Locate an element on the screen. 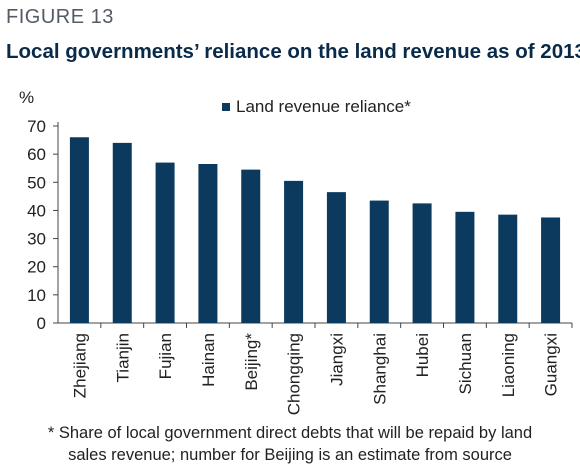 This screenshot has height=472, width=580. bar-liaoning is located at coordinates (508, 268).